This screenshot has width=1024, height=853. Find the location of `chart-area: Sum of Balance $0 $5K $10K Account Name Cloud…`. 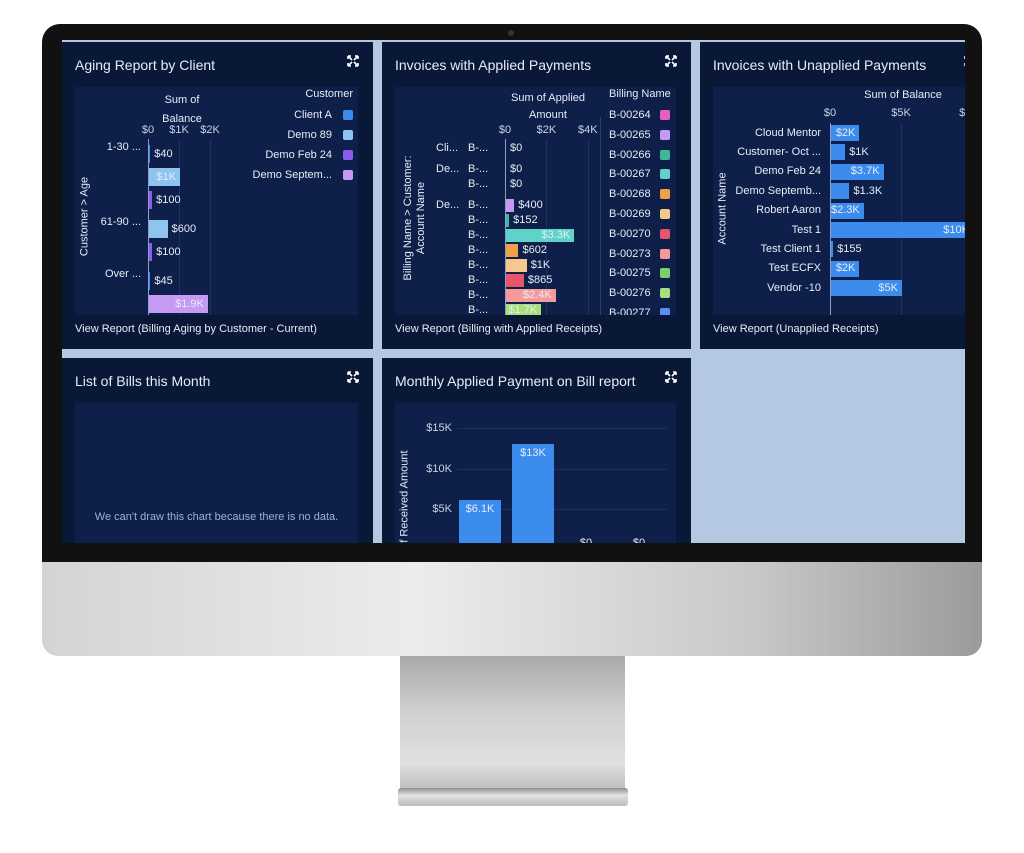

chart-area: Sum of Balance $0 $5K $10K Account Name Cloud… is located at coordinates (839, 201).